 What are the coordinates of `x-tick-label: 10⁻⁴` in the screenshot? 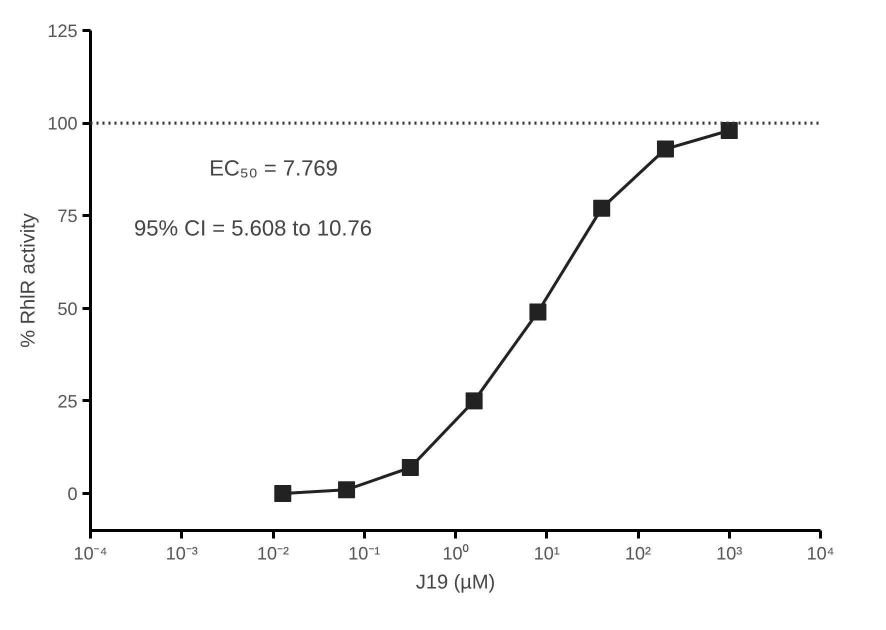 It's located at (91, 554).